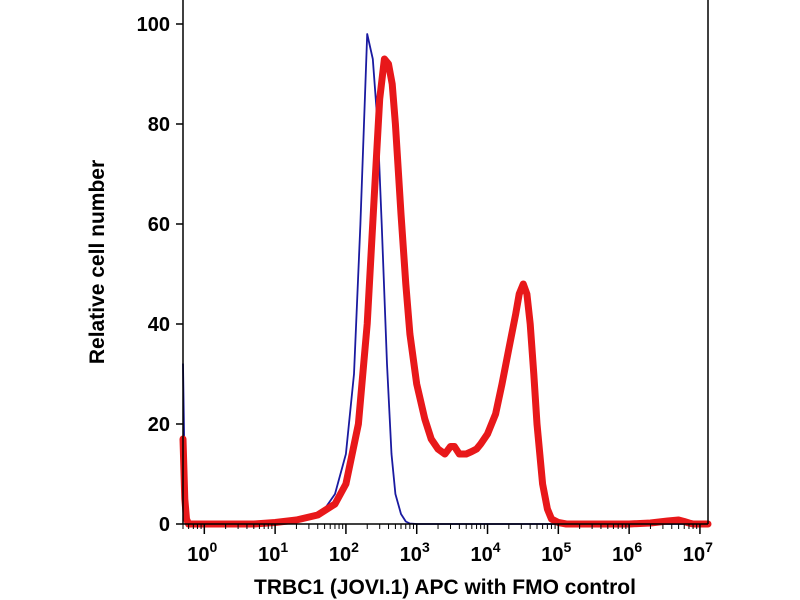 The width and height of the screenshot is (800, 600). What do you see at coordinates (627, 552) in the screenshot?
I see `x-tick-label: 10⁶` at bounding box center [627, 552].